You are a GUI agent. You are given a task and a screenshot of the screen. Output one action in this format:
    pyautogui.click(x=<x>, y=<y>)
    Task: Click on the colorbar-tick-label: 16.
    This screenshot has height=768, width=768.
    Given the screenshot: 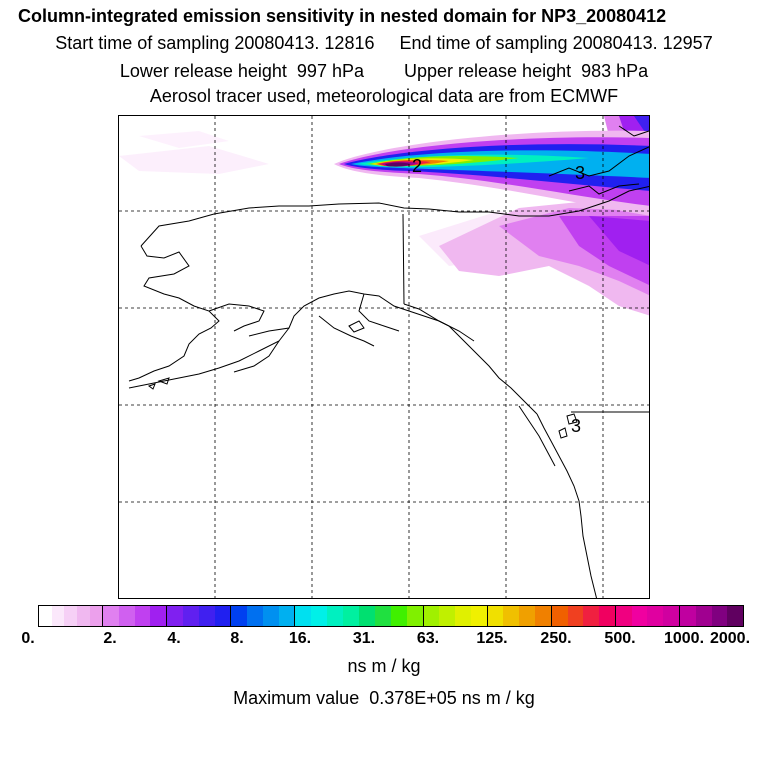 What is the action you would take?
    pyautogui.click(x=300, y=638)
    